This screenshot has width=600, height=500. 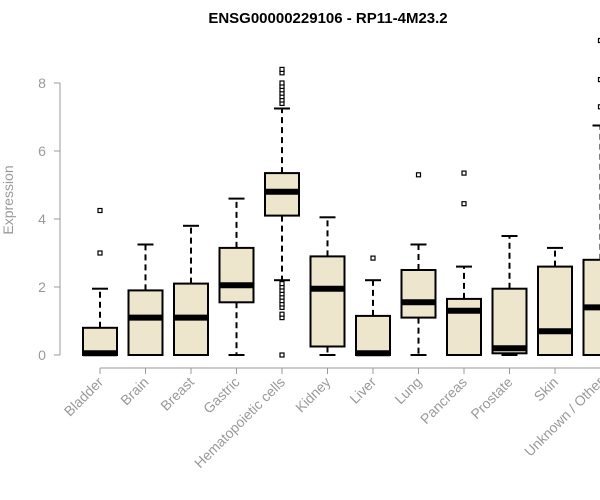 What do you see at coordinates (443, 400) in the screenshot?
I see `x-tick-label: Pancreas` at bounding box center [443, 400].